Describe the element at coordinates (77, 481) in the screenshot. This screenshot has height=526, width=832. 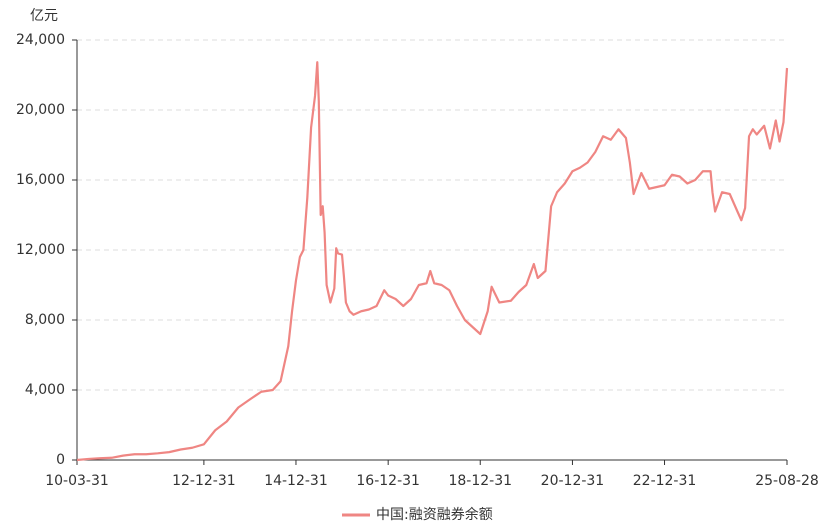
I see `x-tick-label: 10-03-31` at that location.